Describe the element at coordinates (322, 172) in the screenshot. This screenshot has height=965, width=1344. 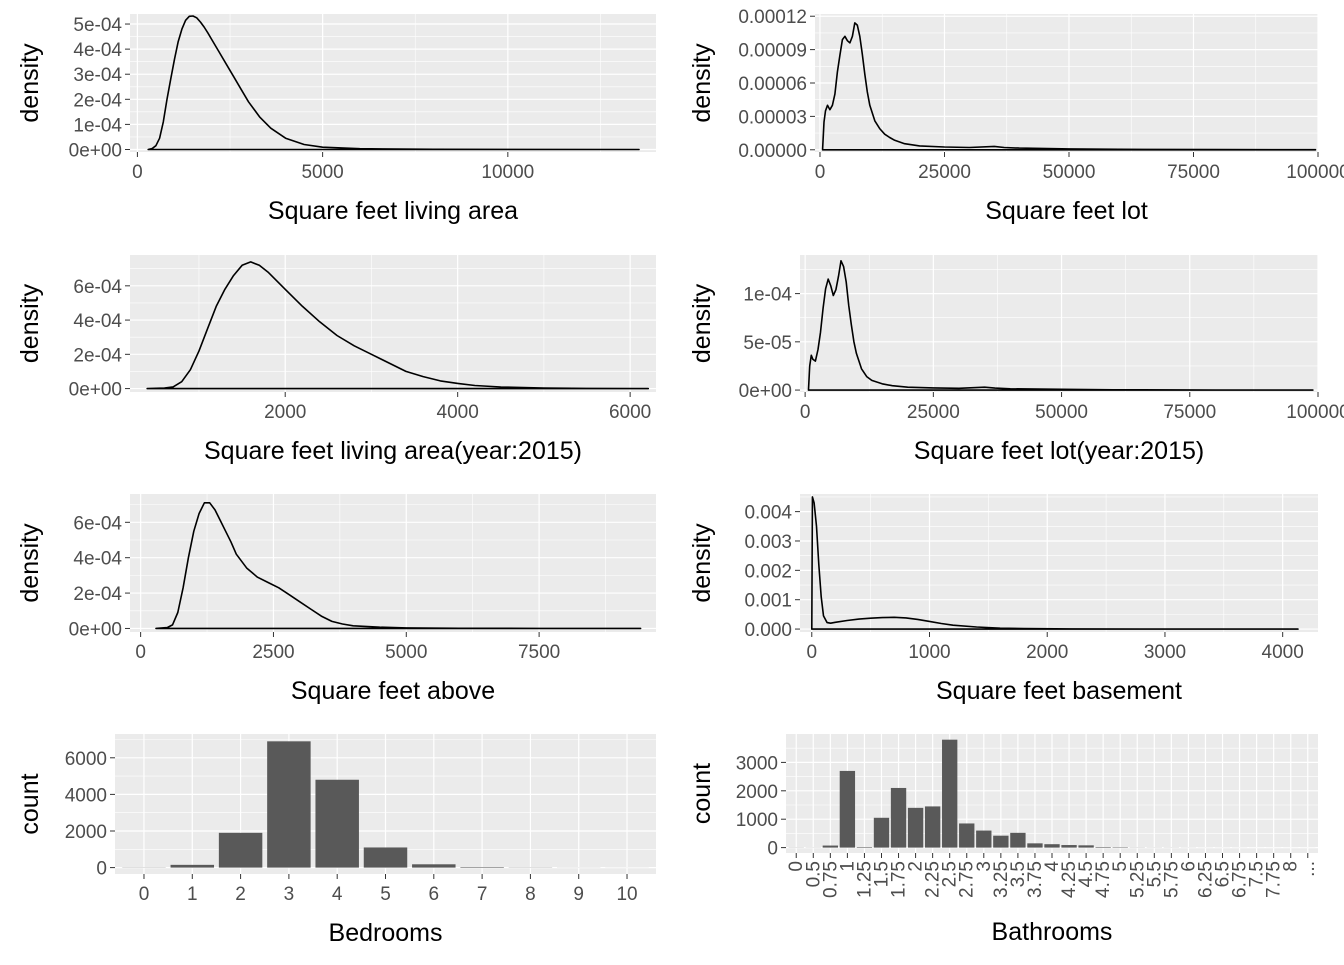
I see `x-tick-label: 5000` at that location.